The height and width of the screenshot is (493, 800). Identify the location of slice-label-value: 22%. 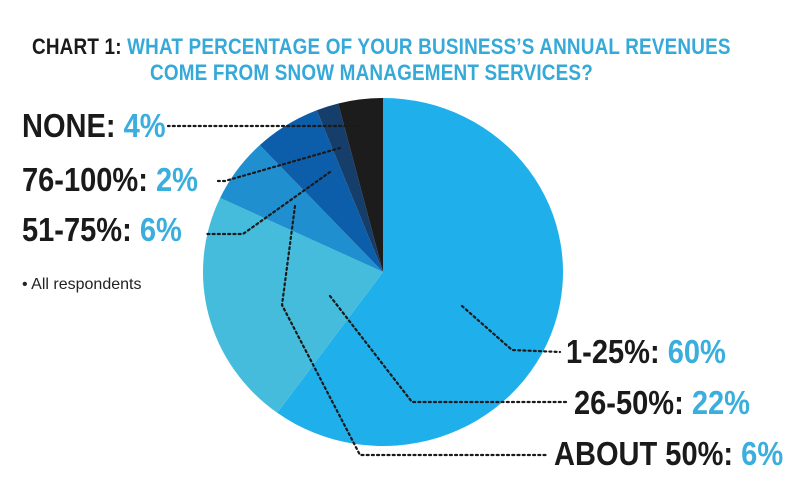
(720, 402).